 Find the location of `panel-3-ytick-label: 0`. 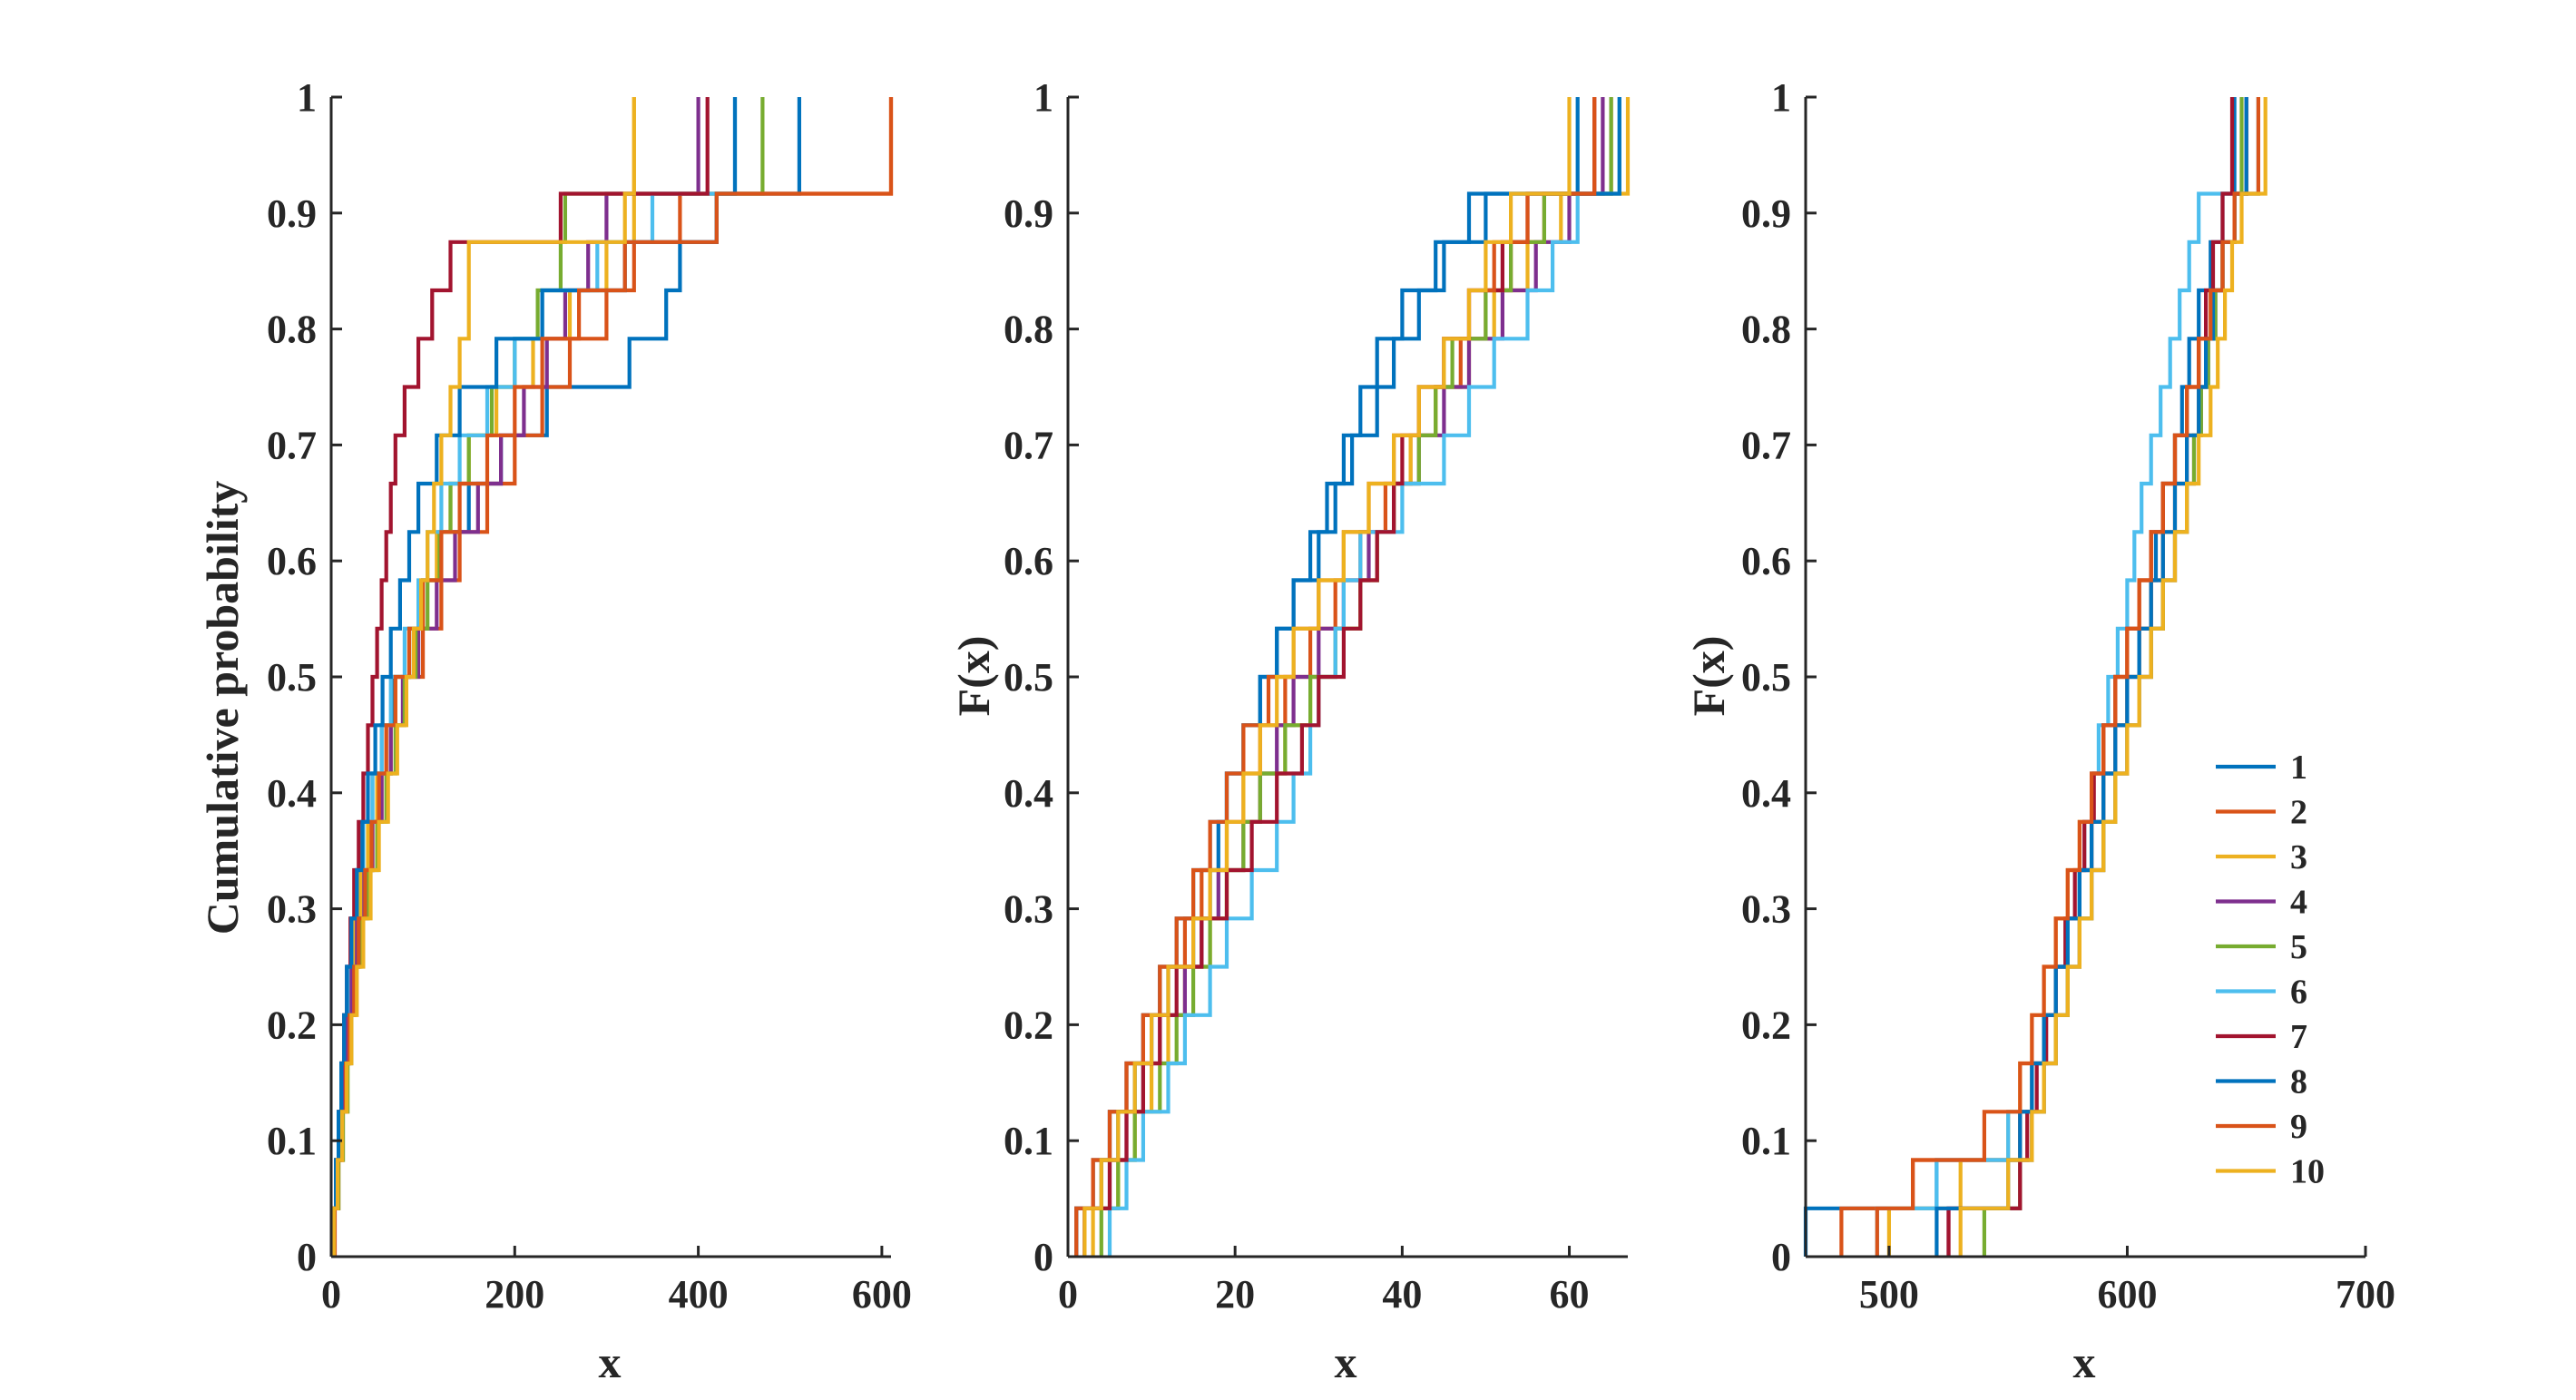

panel-3-ytick-label: 0 is located at coordinates (1781, 1257).